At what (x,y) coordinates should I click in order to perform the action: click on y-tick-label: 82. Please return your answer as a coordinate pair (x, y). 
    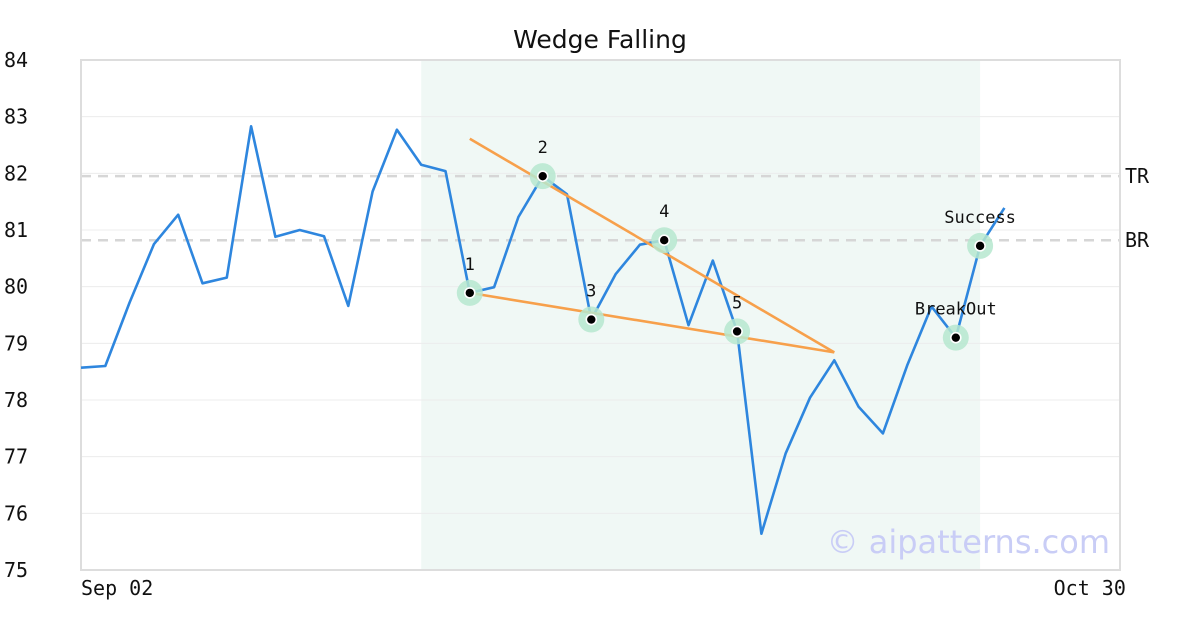
    Looking at the image, I should click on (16, 173).